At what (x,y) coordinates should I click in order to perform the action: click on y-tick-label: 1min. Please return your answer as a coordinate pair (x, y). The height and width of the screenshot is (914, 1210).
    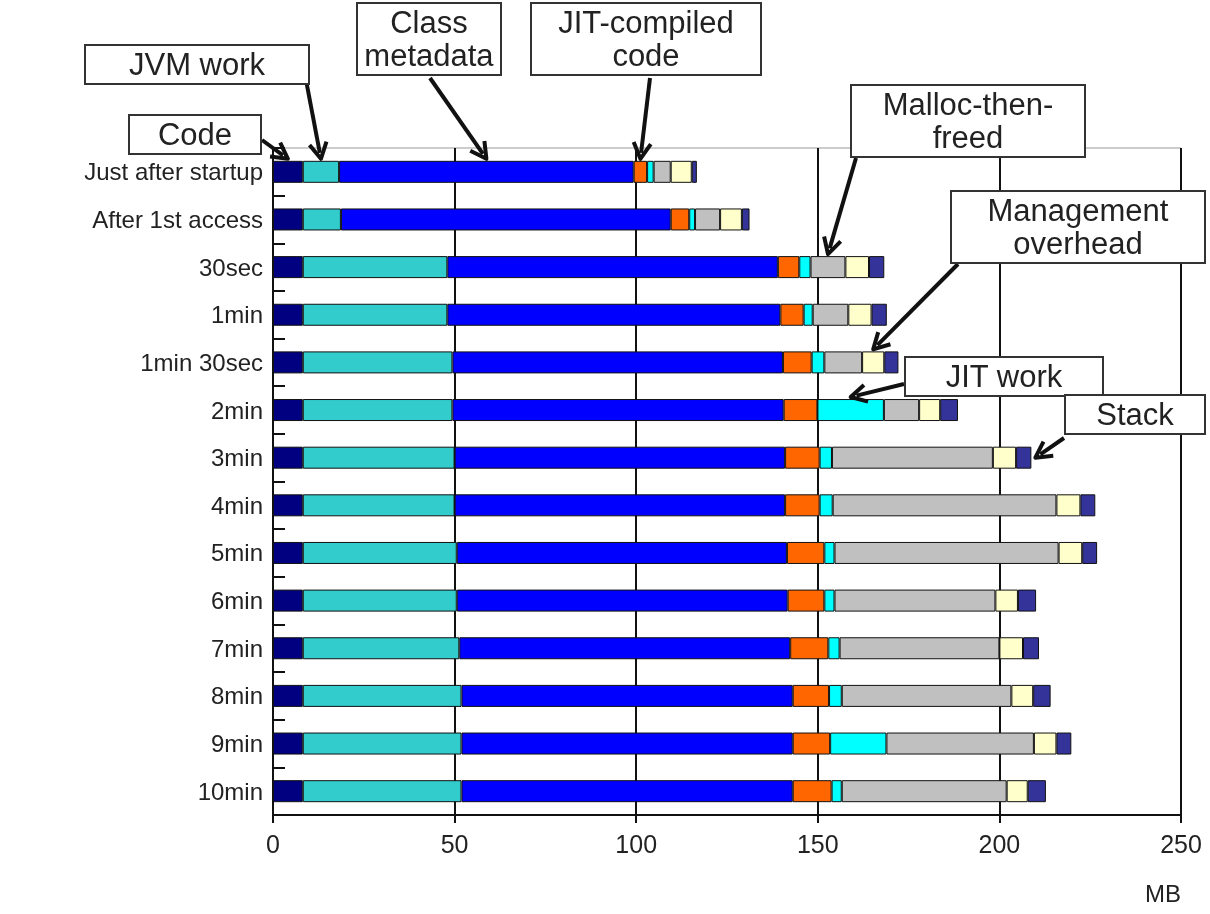
    Looking at the image, I should click on (236, 315).